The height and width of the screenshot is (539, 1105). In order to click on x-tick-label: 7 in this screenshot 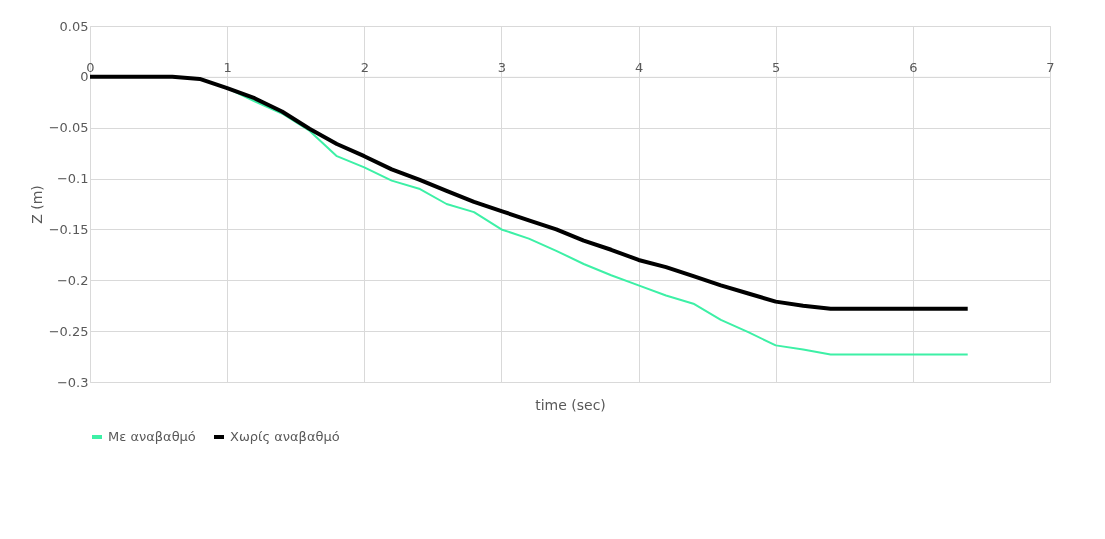, I will do `click(1050, 68)`.